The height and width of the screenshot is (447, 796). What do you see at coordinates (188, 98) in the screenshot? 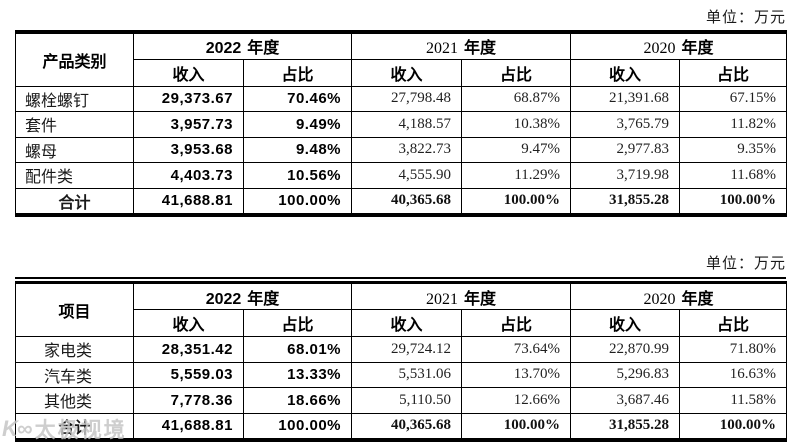
I see `cell-2022-revenue: 29,373.67` at bounding box center [188, 98].